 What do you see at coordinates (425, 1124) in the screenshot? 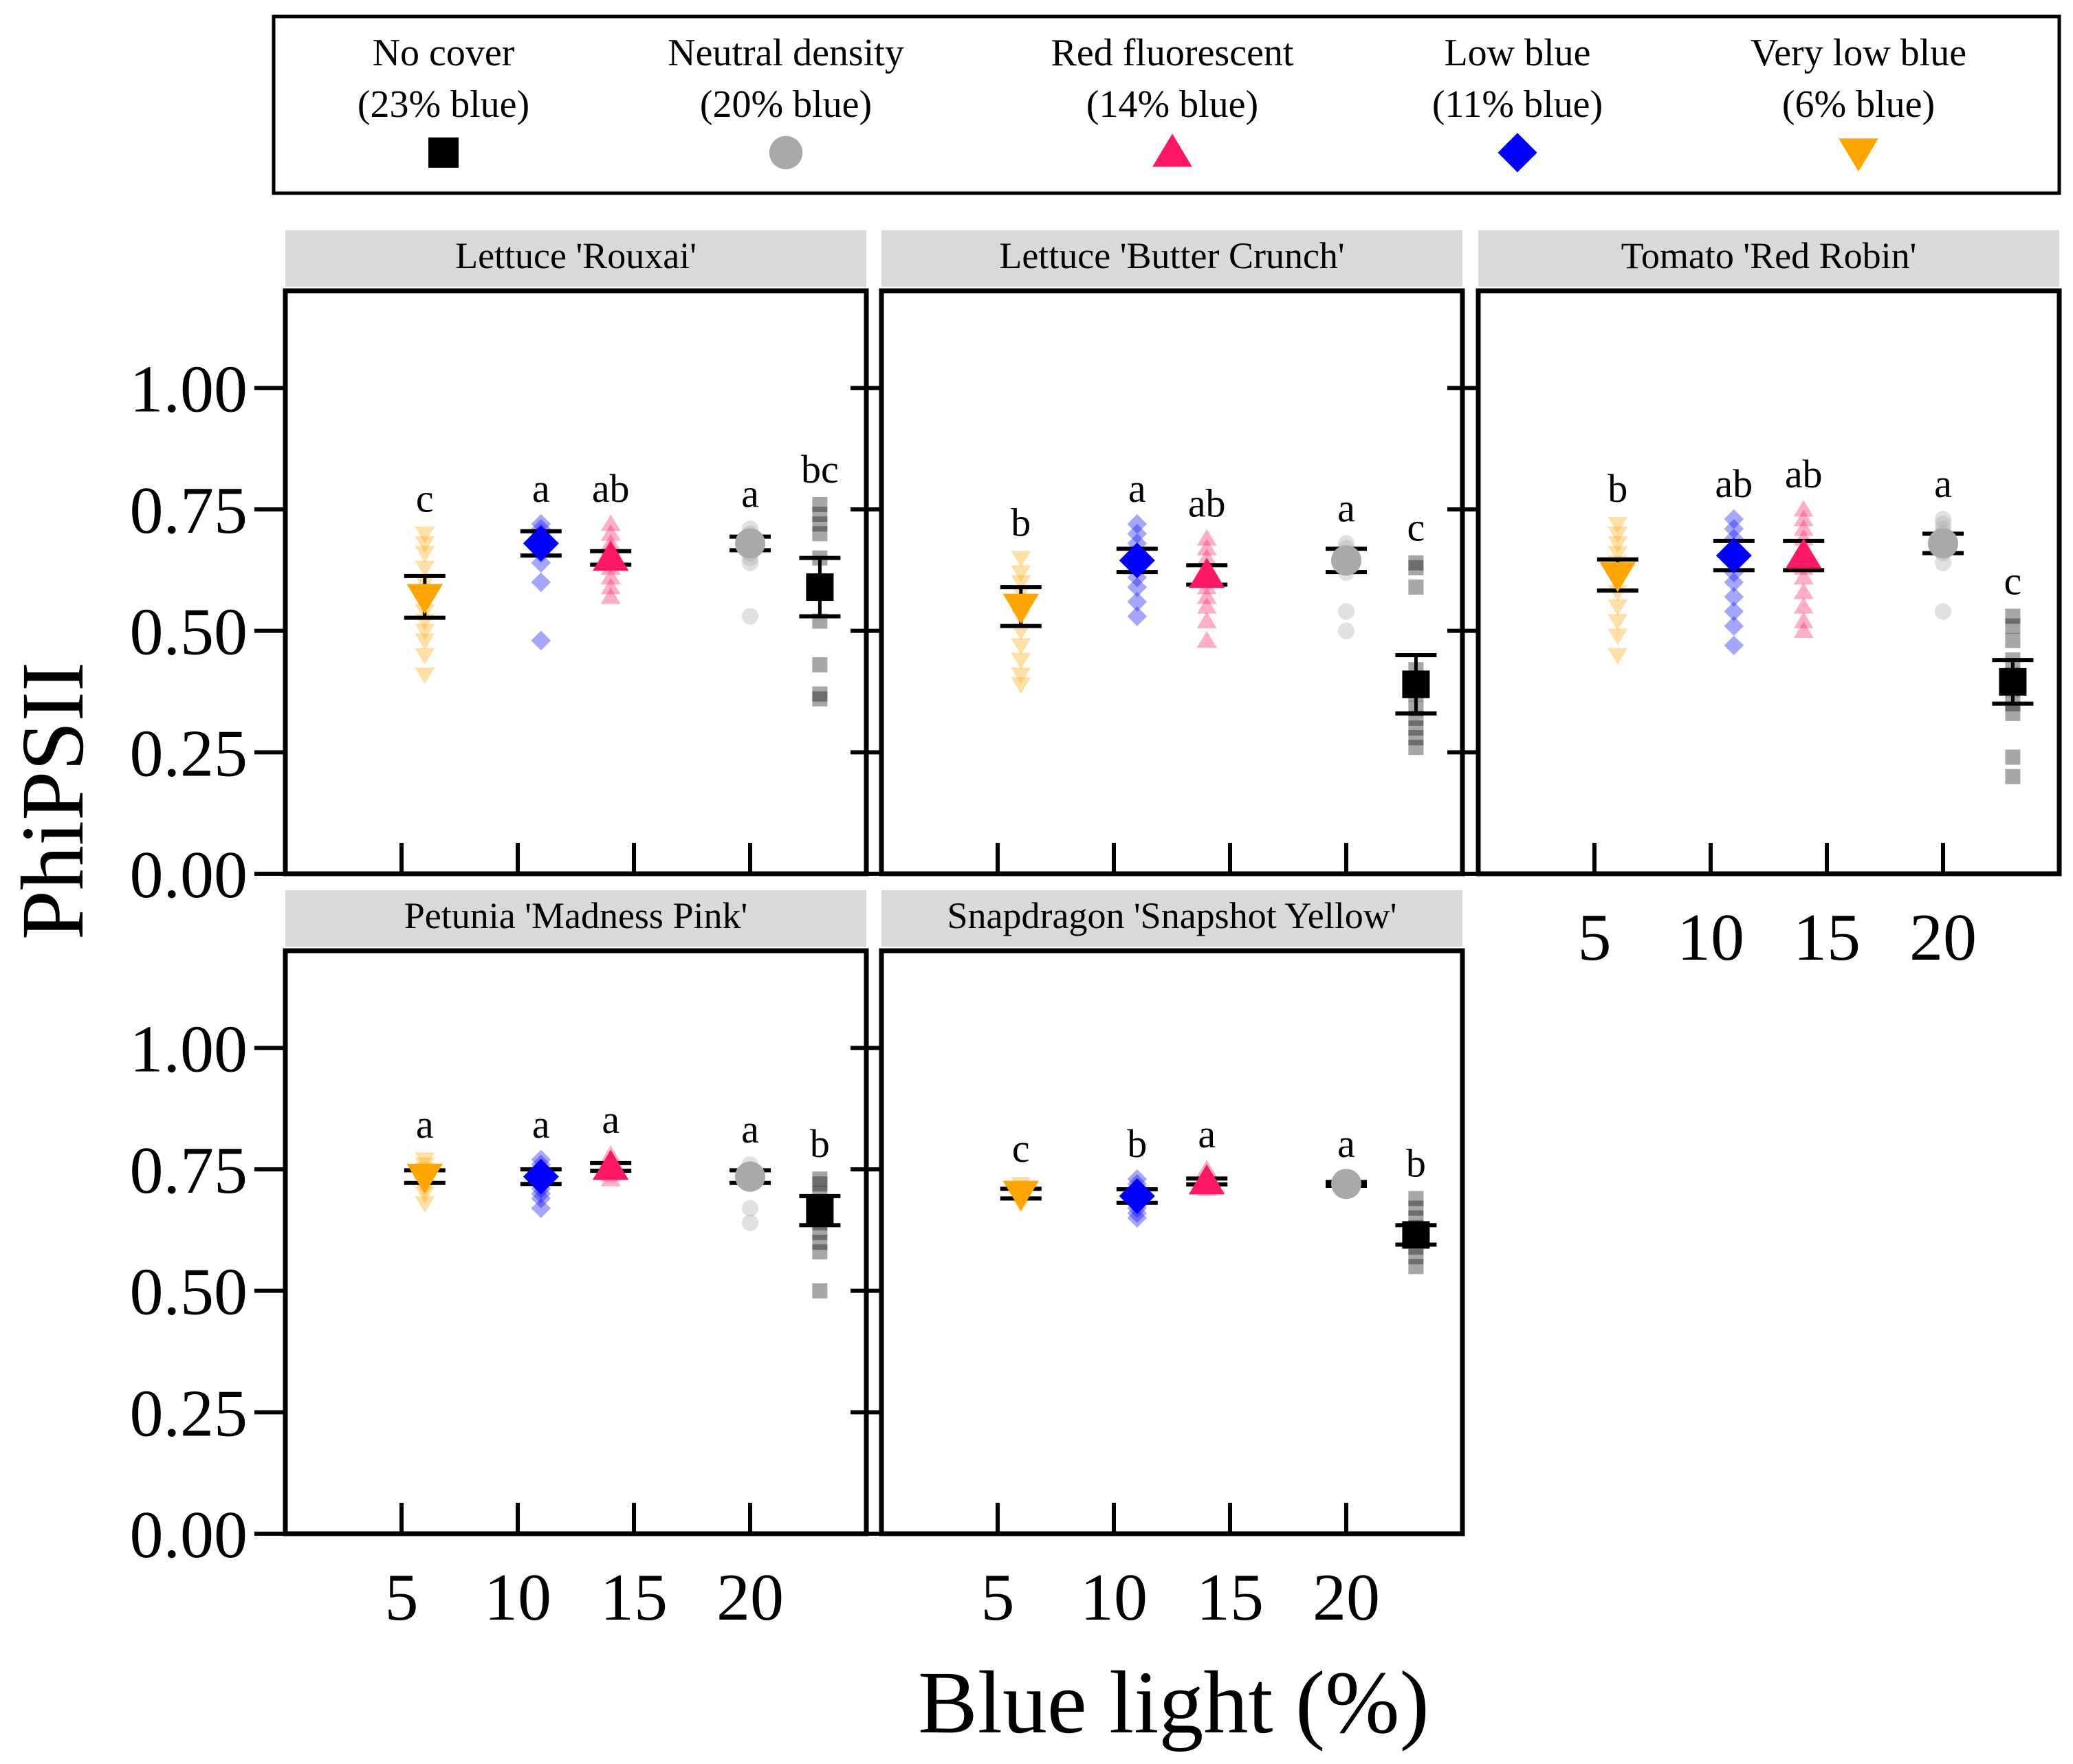
I see `significance-label-vlow_blue: a` at bounding box center [425, 1124].